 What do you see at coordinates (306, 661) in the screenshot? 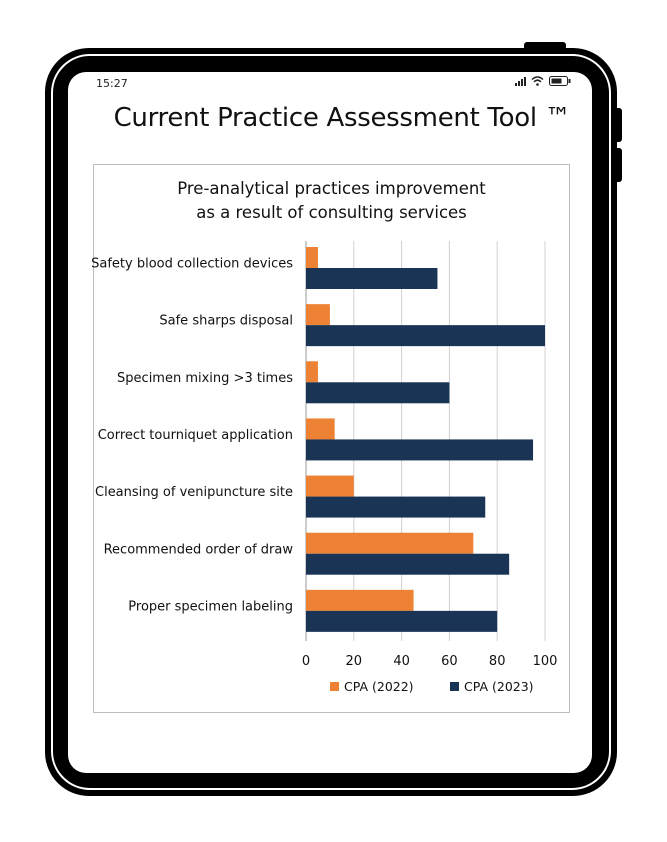
I see `x-tick-label: 0` at bounding box center [306, 661].